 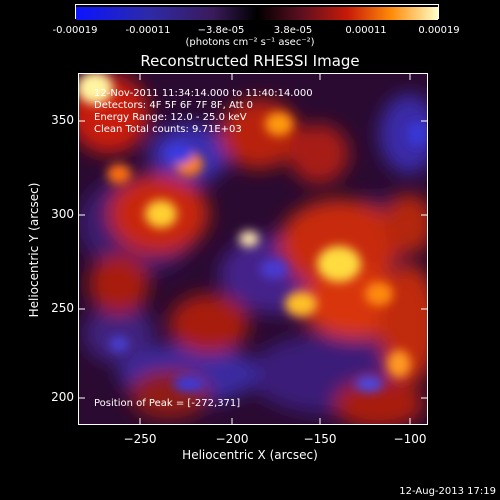 What do you see at coordinates (140, 439) in the screenshot?
I see `x-tick: −250` at bounding box center [140, 439].